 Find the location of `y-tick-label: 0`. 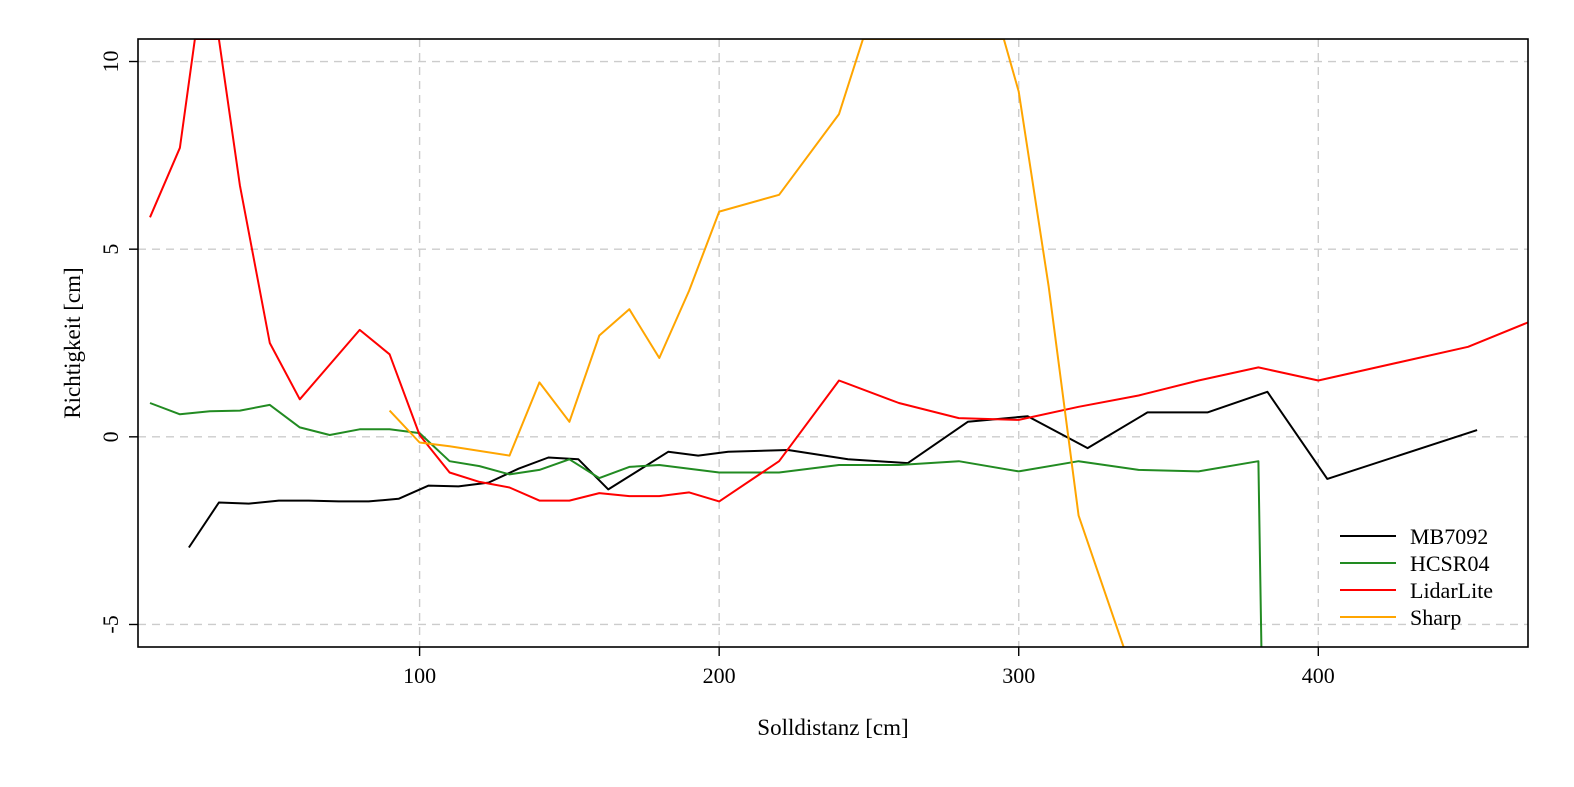

y-tick-label: 0 is located at coordinates (110, 436).